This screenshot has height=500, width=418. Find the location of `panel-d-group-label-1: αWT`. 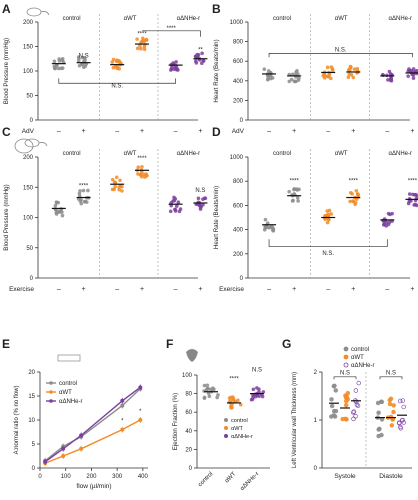

panel-d-group-label-1: αWT is located at coordinates (341, 154).